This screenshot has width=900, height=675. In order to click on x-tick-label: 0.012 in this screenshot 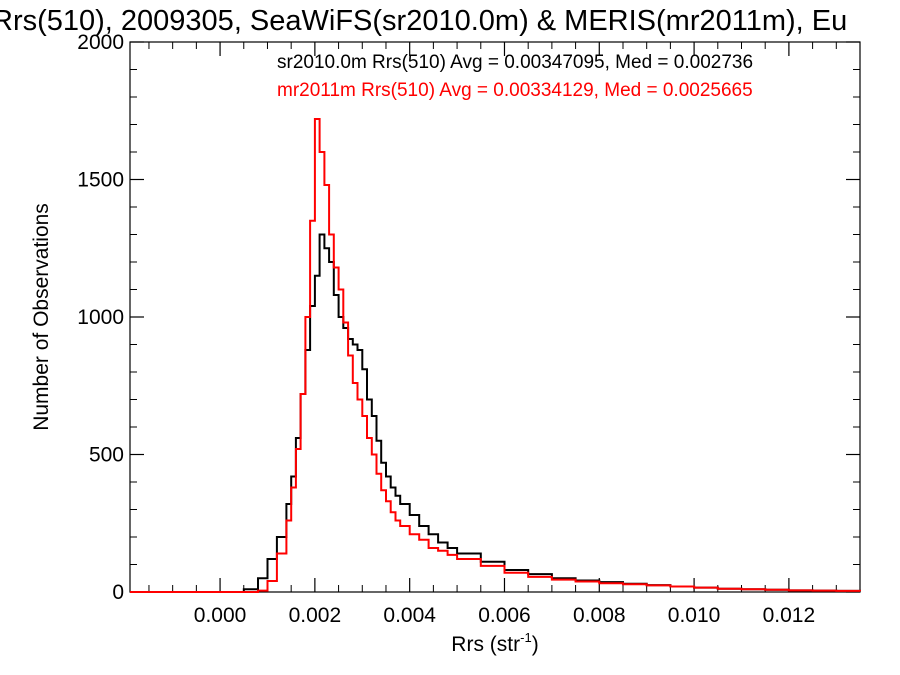, I will do `click(789, 615)`.